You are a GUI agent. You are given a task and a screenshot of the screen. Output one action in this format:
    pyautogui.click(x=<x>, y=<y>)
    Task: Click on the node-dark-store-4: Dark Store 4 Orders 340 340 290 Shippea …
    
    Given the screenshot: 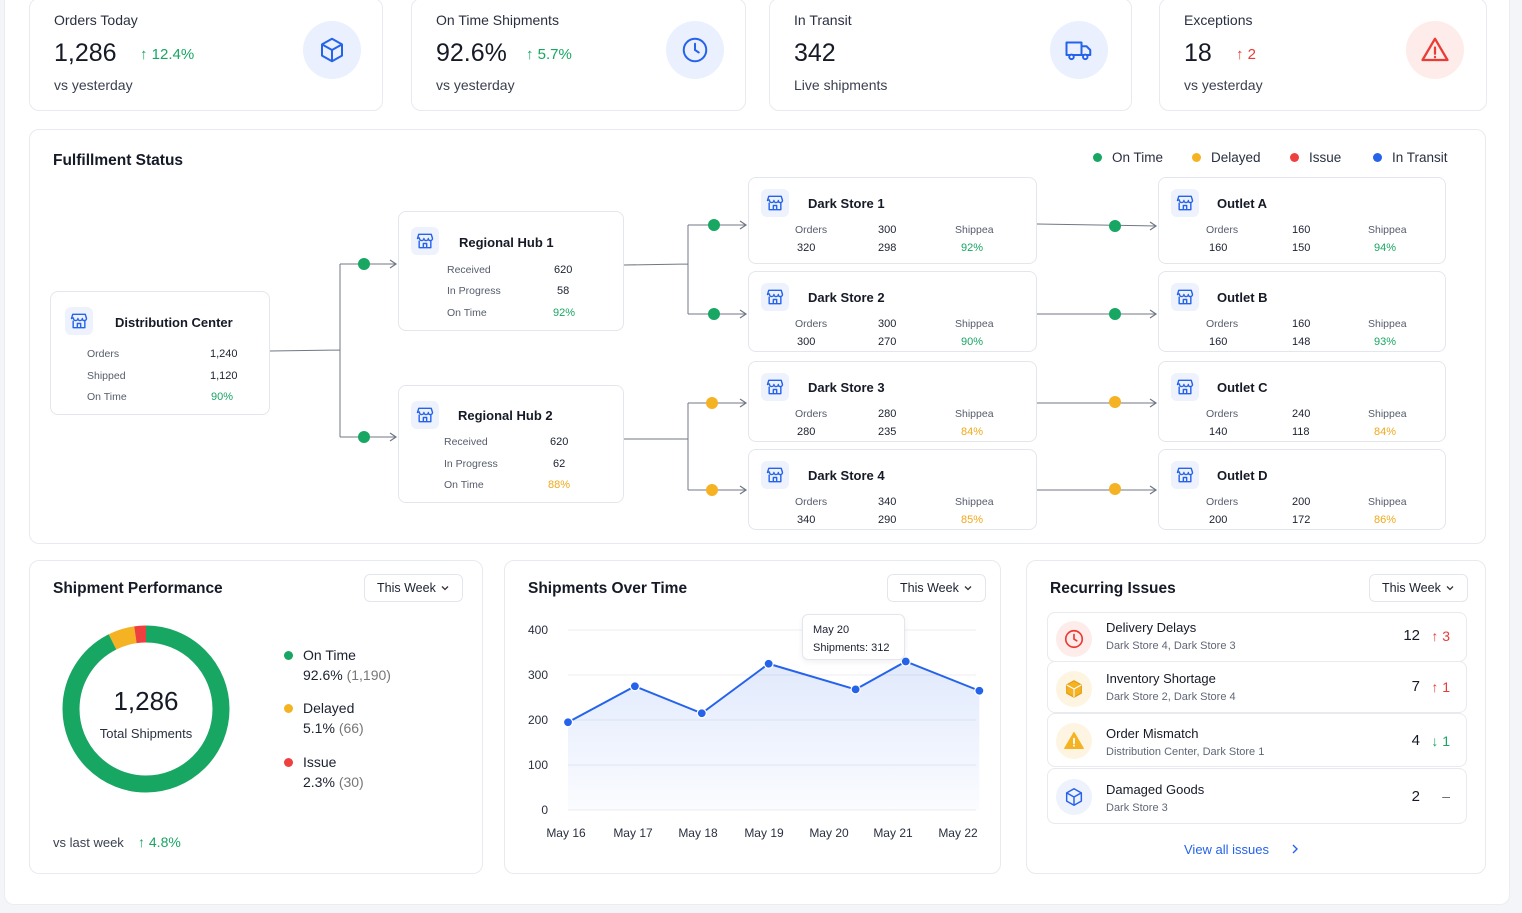 What is the action you would take?
    pyautogui.click(x=892, y=489)
    